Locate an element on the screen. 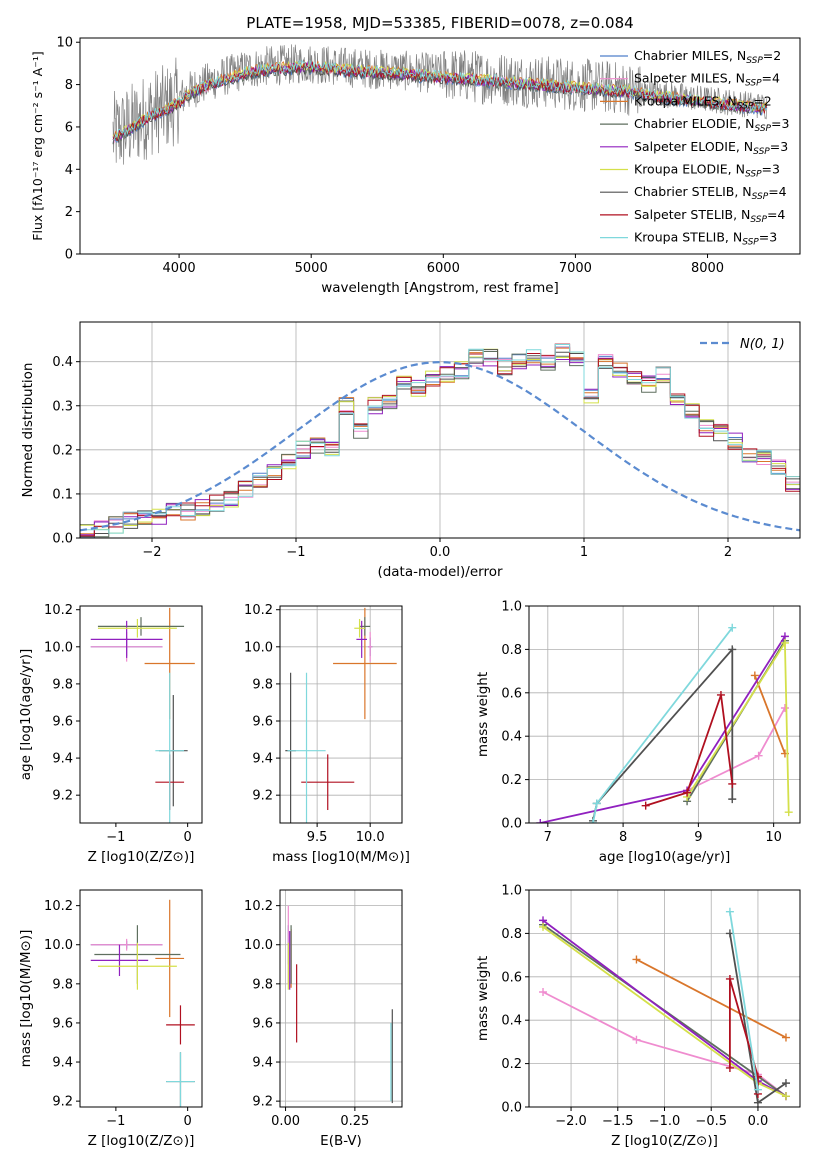 This screenshot has width=819, height=1170. histogram-step-salpeter-elodie is located at coordinates (440, 446).